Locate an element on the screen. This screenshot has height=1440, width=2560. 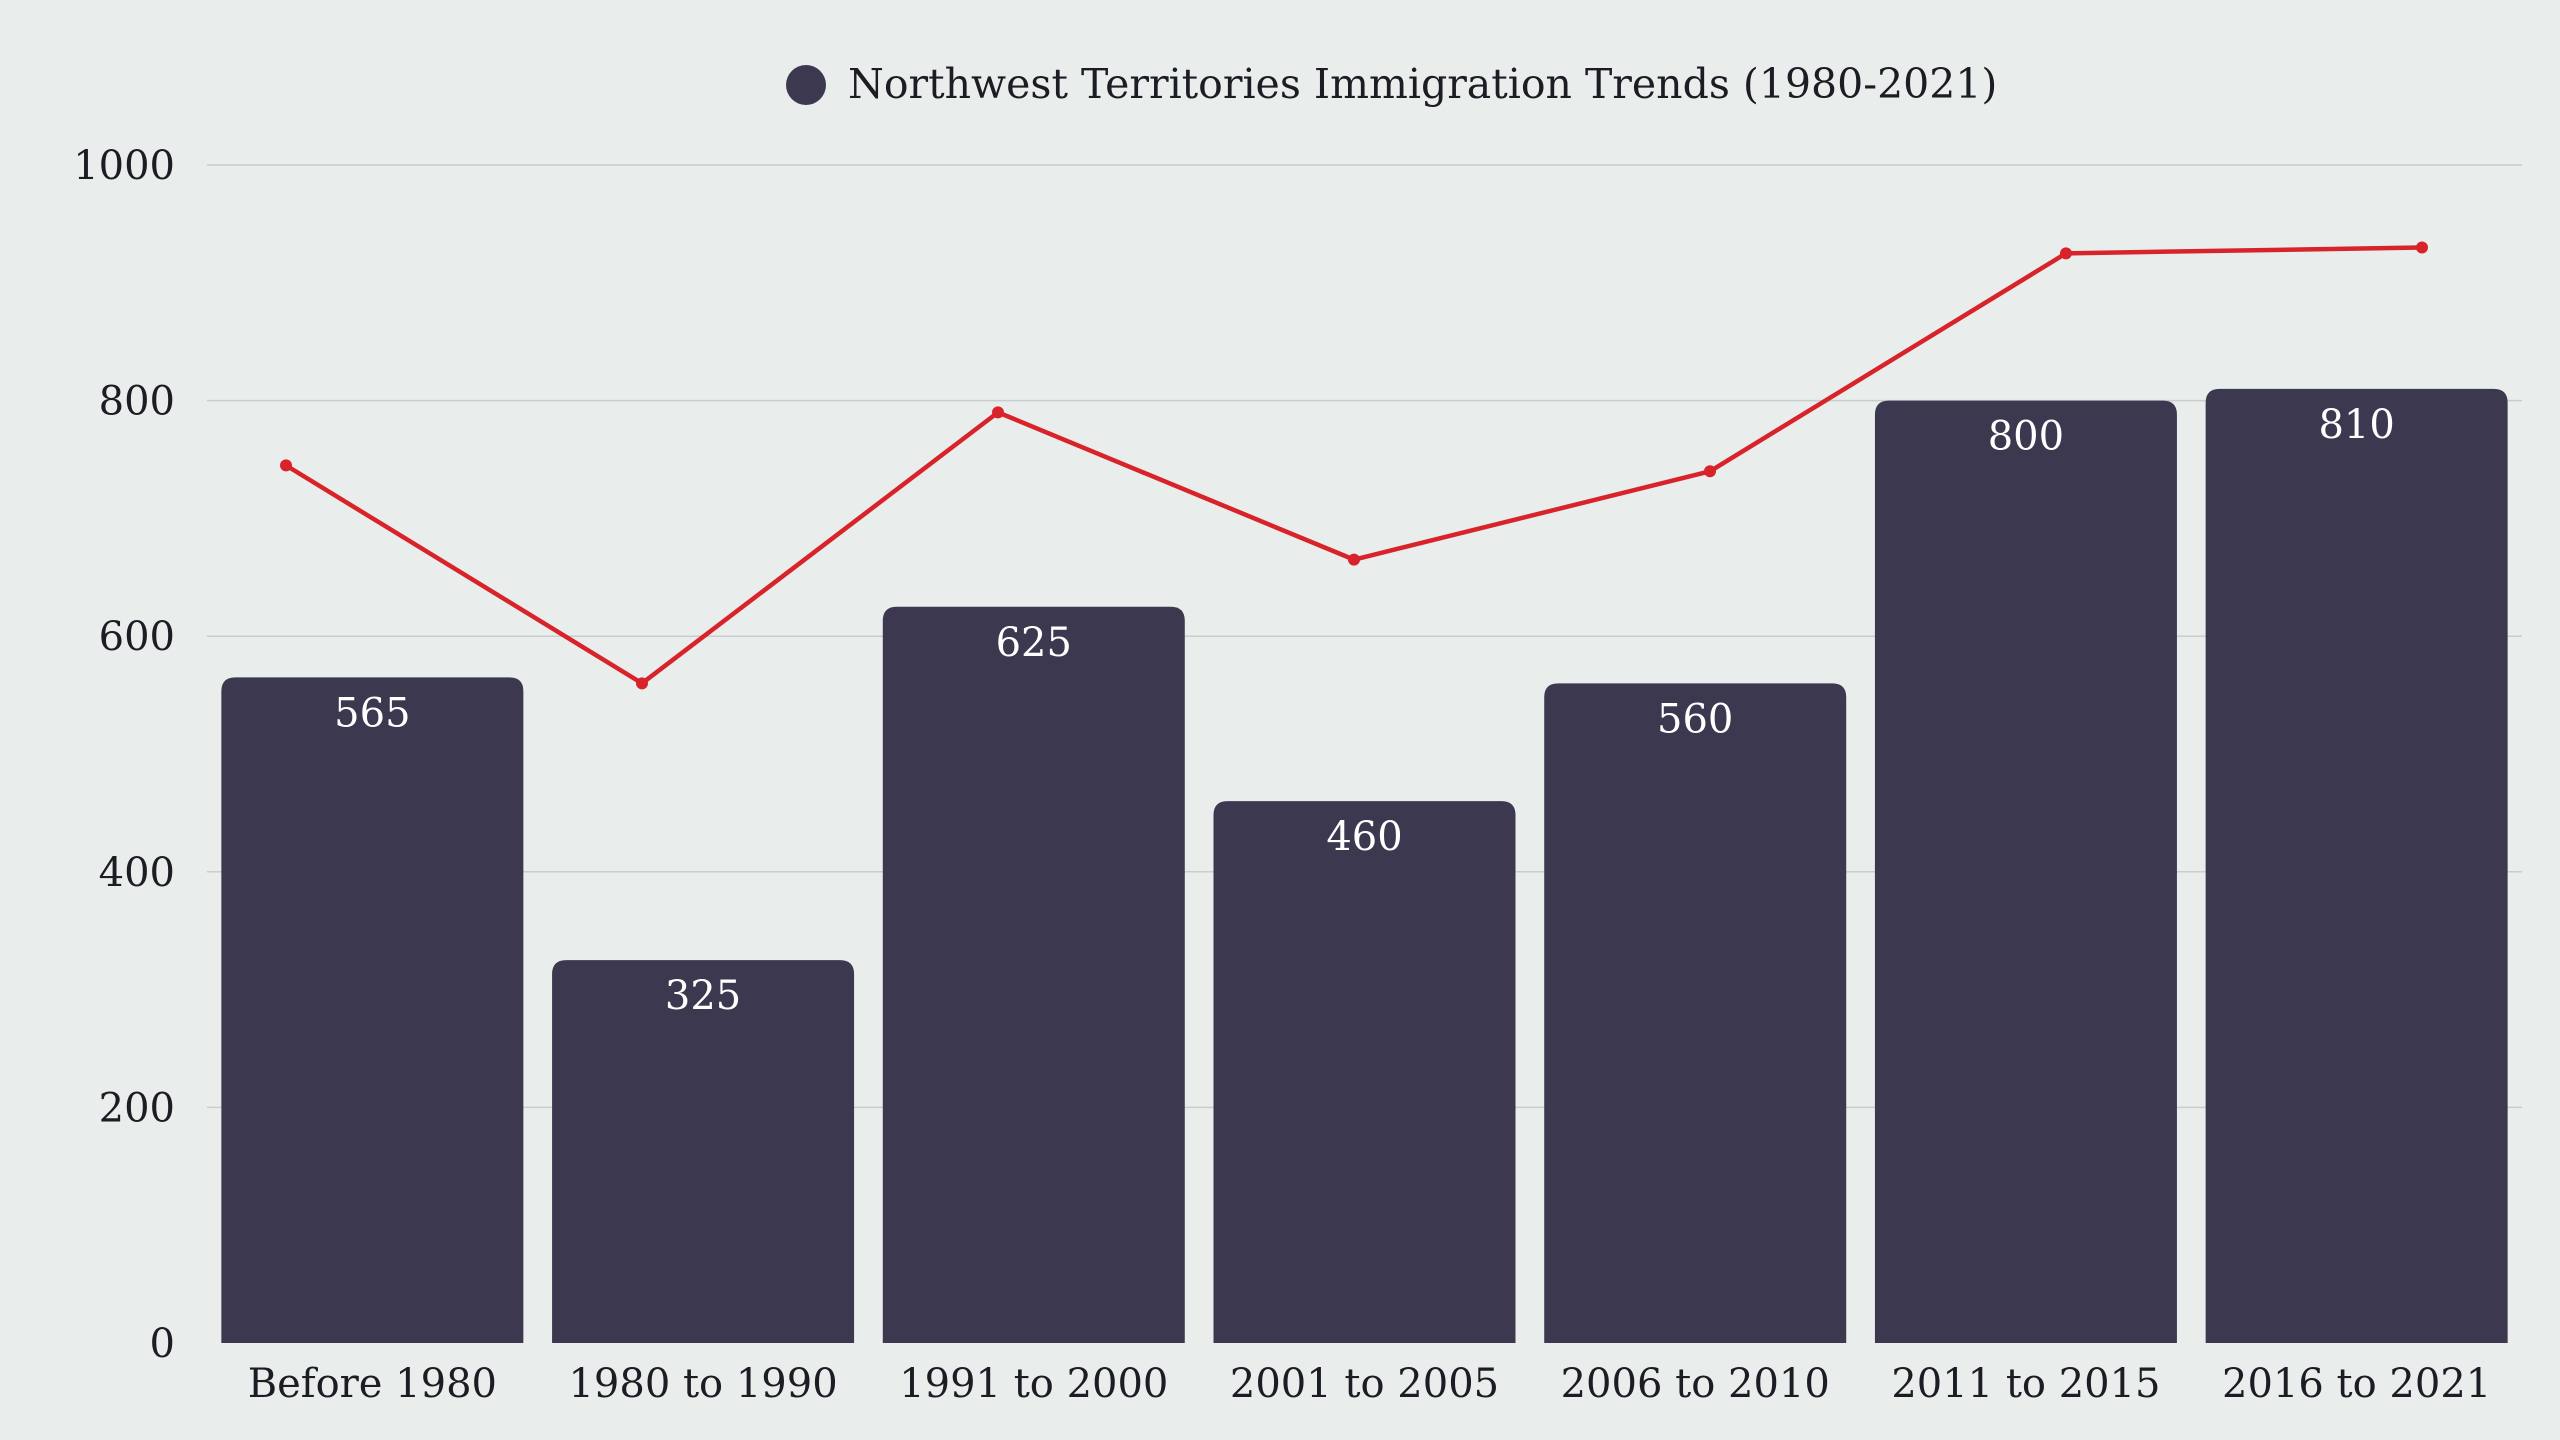
legend-swatch-icon is located at coordinates (806, 85).